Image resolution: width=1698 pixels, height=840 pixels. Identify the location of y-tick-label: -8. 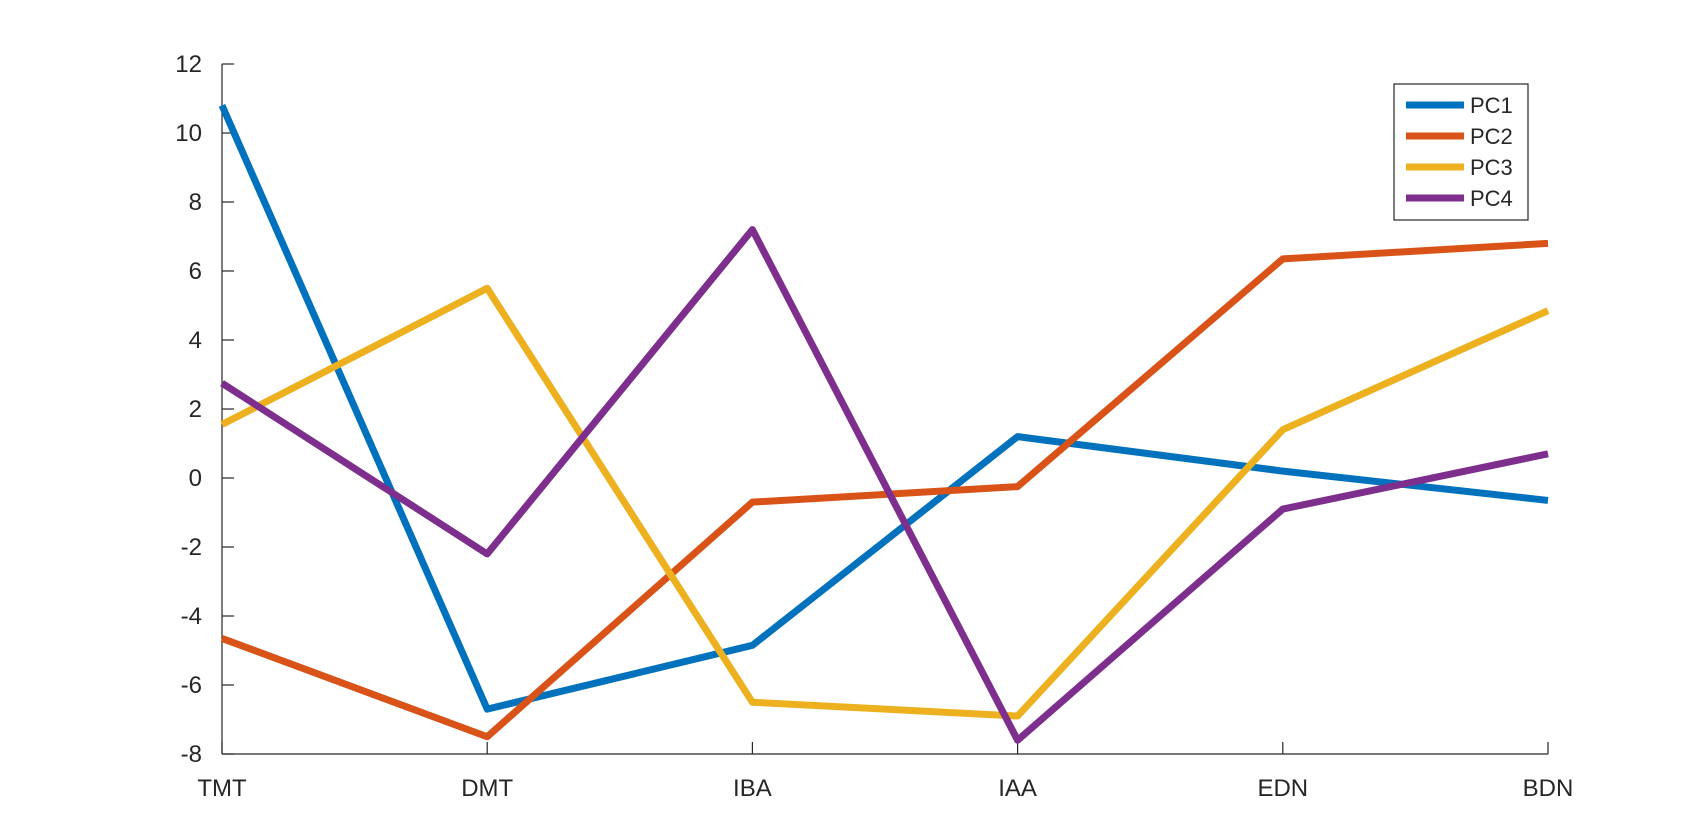
(191, 754).